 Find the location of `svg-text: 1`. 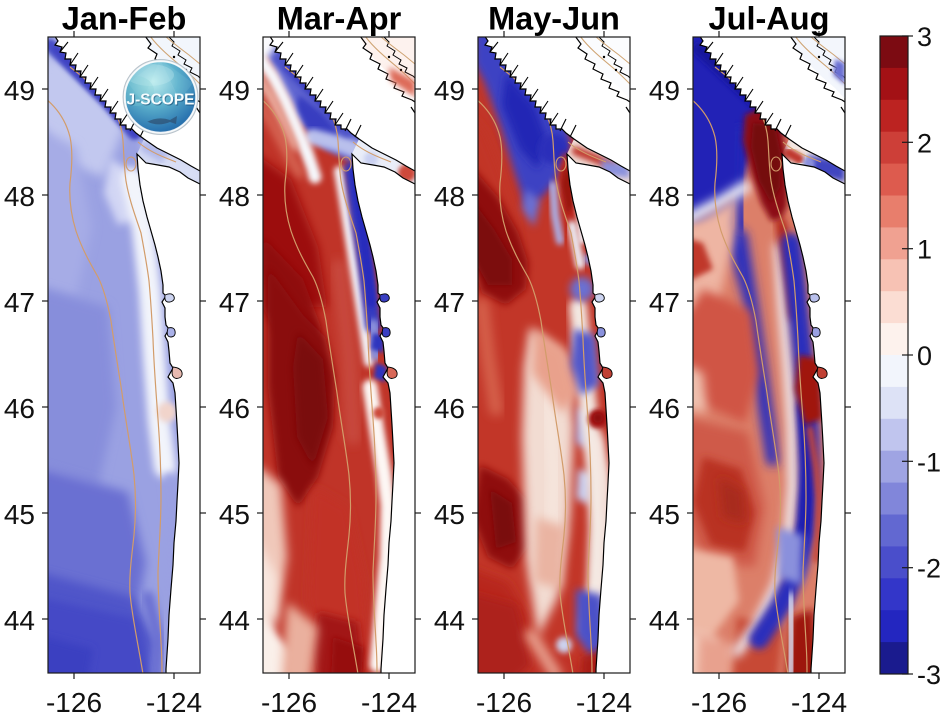

svg-text: 1 is located at coordinates (924, 250).